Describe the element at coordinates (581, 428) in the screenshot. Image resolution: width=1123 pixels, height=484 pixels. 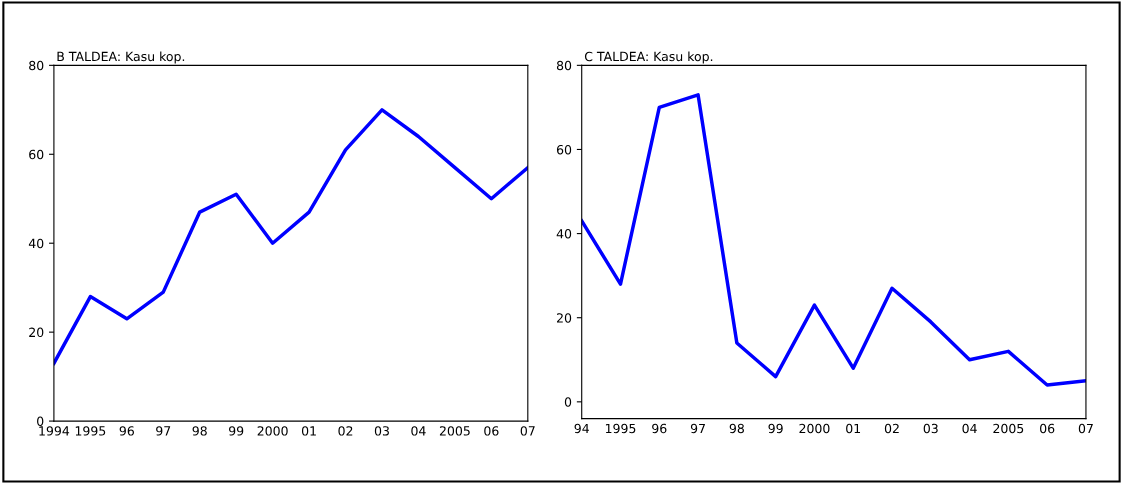
I see `x-tick-label: 94` at that location.